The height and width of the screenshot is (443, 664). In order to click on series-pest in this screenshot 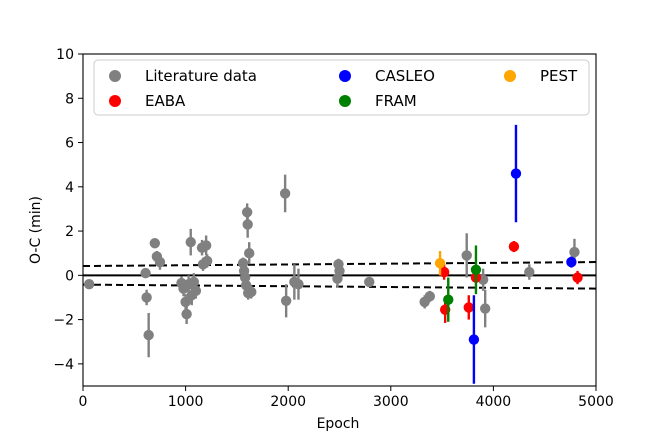, I will do `click(440, 263)`.